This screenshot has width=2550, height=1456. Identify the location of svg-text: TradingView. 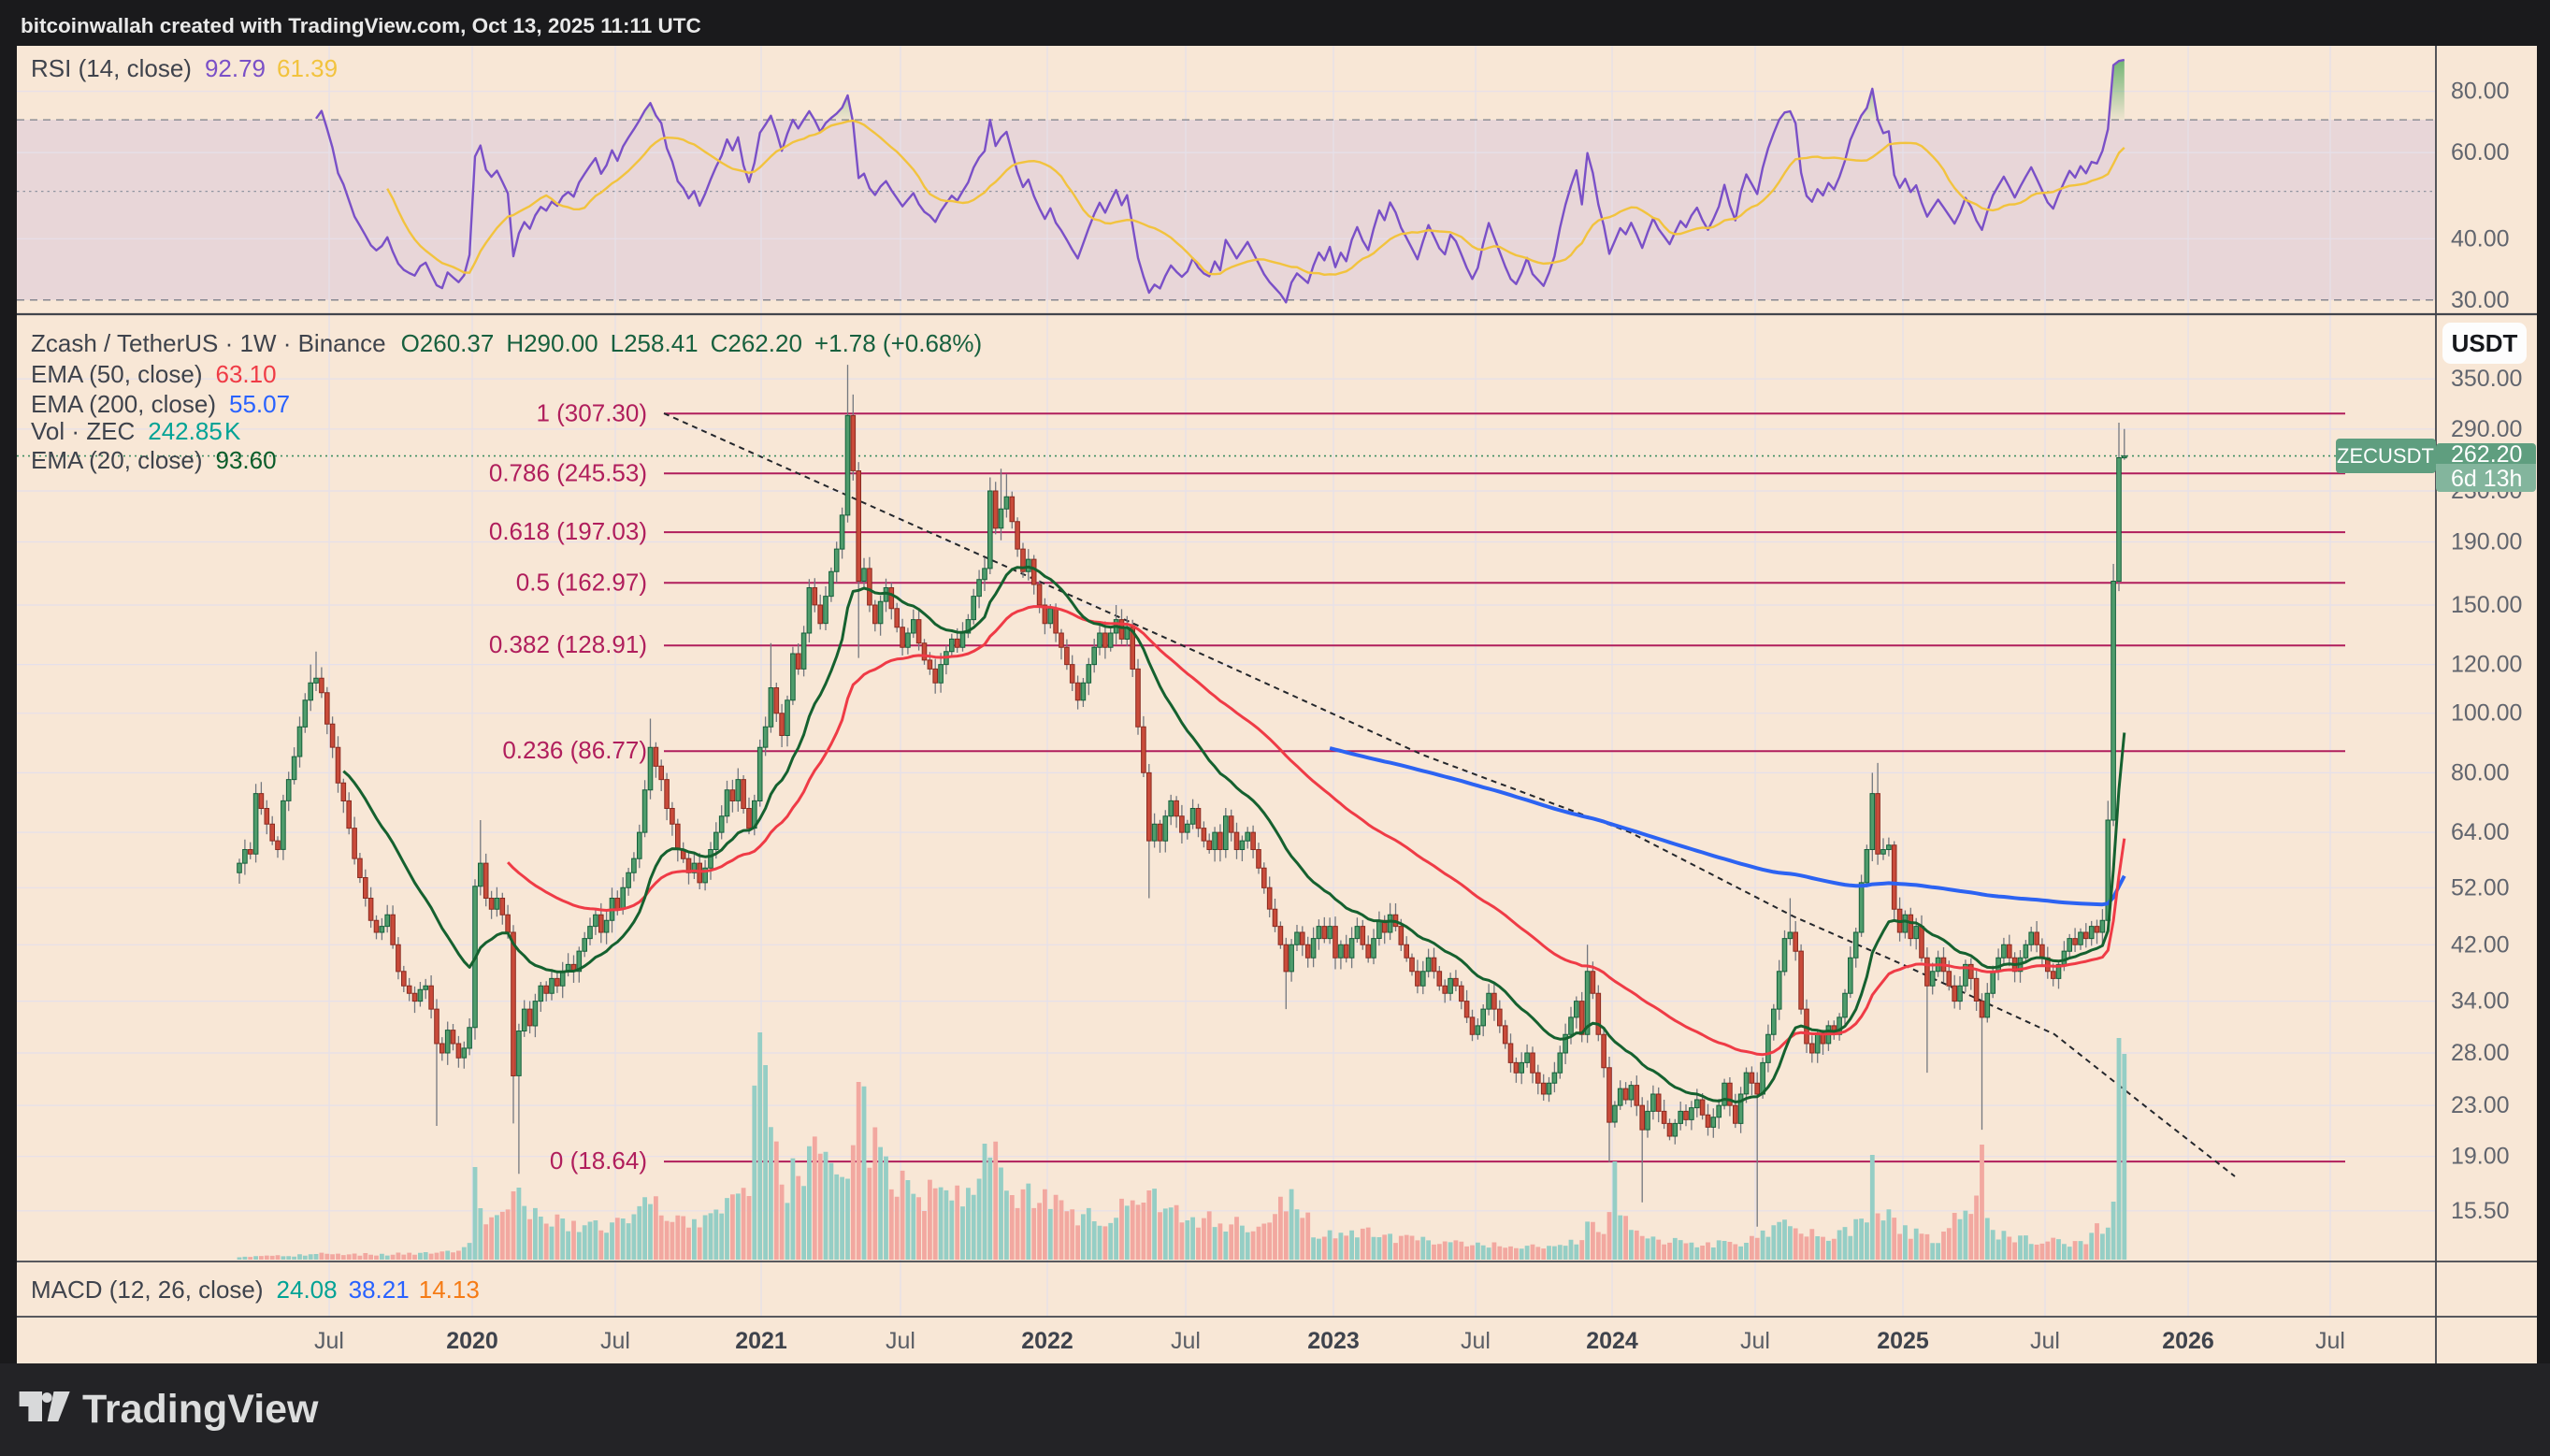
(200, 1409).